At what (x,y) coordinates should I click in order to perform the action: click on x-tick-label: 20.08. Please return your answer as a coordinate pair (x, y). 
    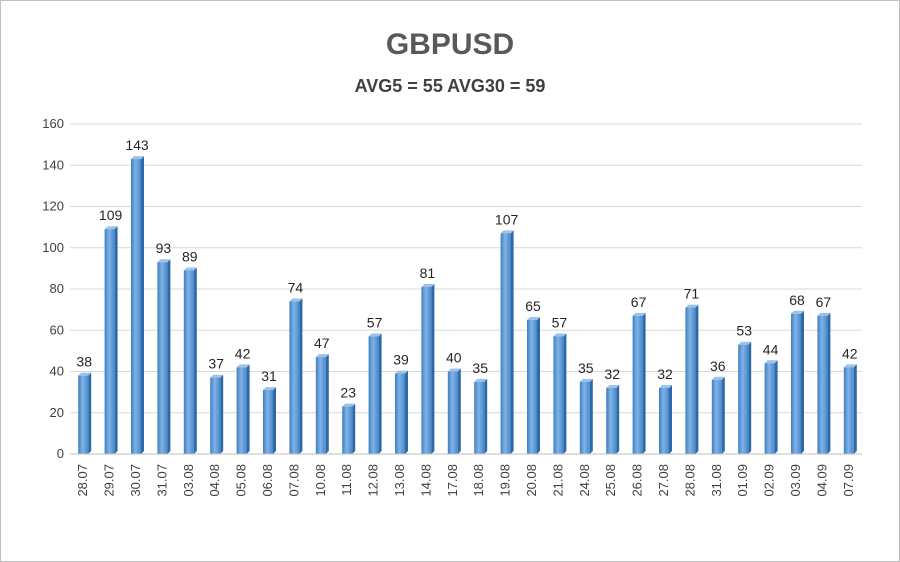
    Looking at the image, I should click on (531, 480).